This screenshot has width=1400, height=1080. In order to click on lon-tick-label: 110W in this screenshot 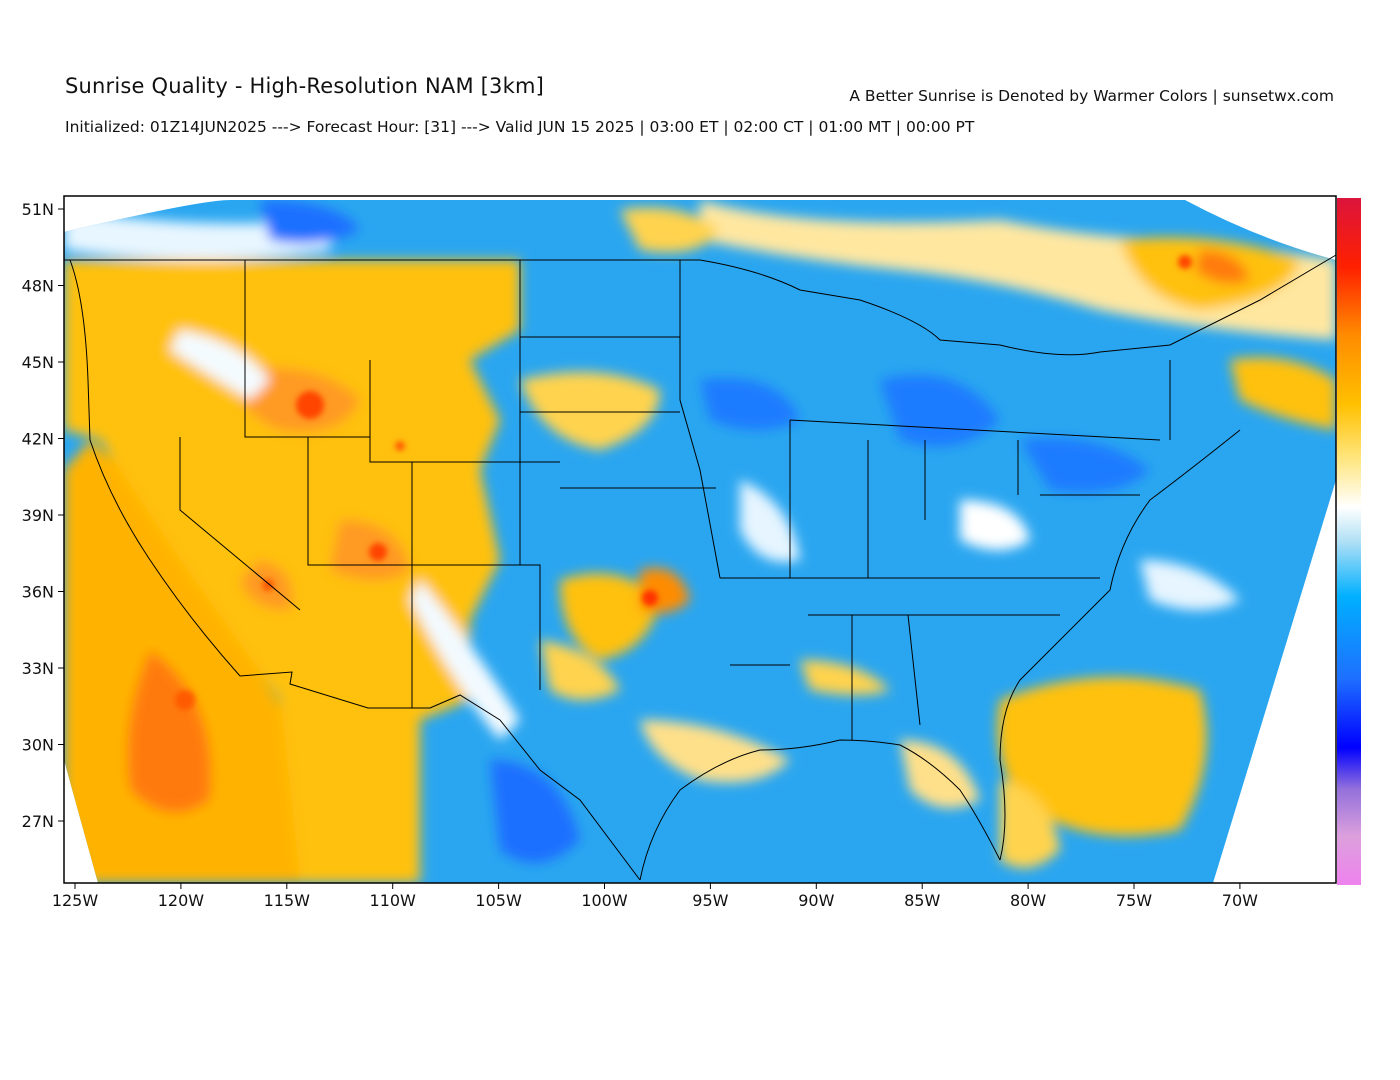, I will do `click(393, 900)`.